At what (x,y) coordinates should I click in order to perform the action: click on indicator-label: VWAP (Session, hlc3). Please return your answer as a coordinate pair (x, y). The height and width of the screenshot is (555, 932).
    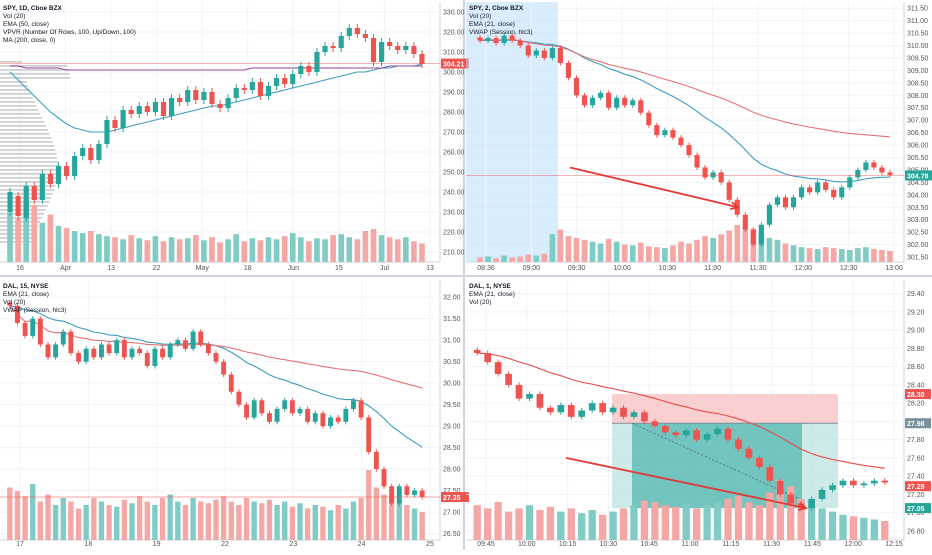
    Looking at the image, I should click on (35, 310).